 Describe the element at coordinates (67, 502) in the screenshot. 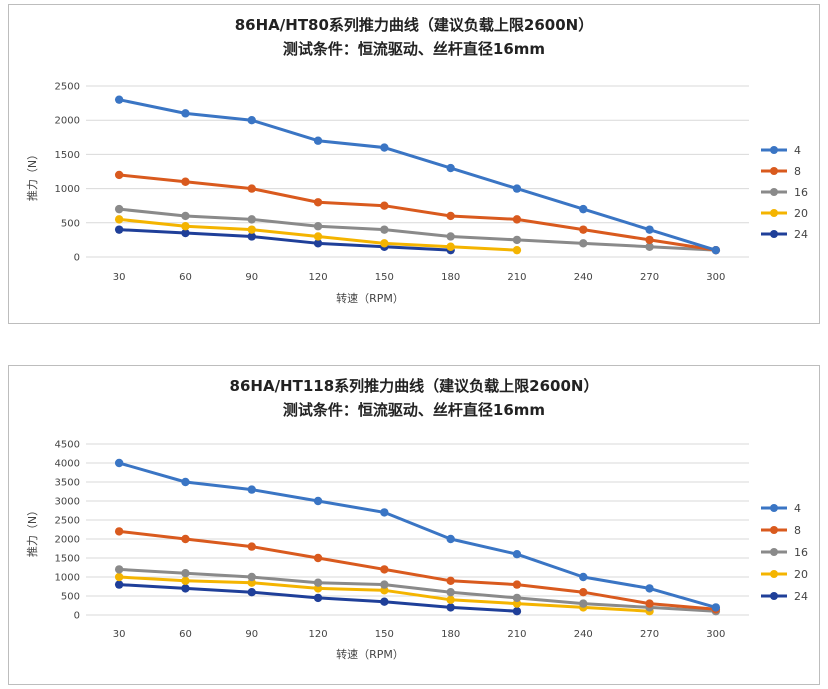

I see `y-tick-label: 3000` at that location.